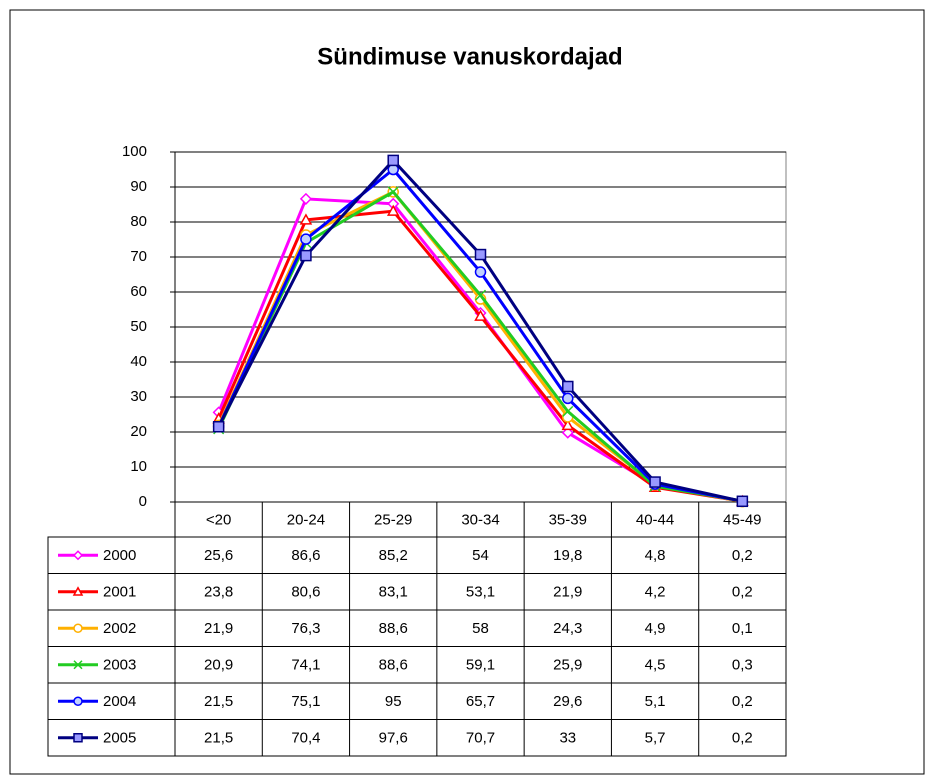 This screenshot has height=780, width=930. What do you see at coordinates (305, 628) in the screenshot?
I see `table-cell: 76,3` at bounding box center [305, 628].